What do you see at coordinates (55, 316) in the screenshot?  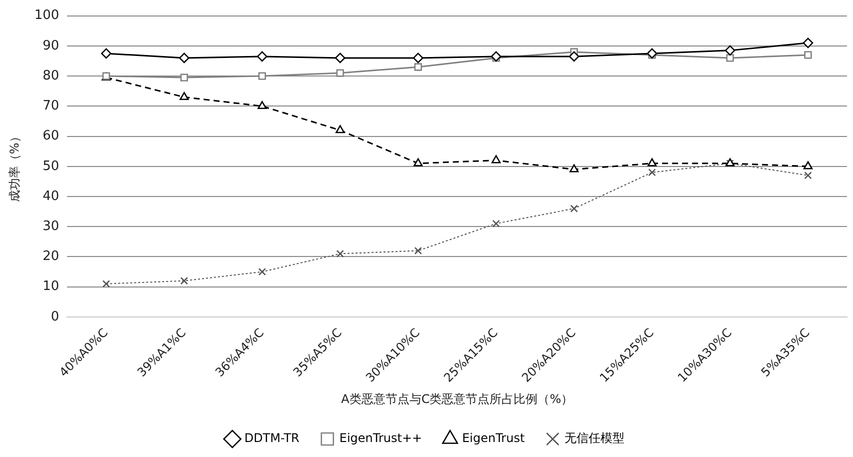 I see `y-tick-label: 0` at bounding box center [55, 316].